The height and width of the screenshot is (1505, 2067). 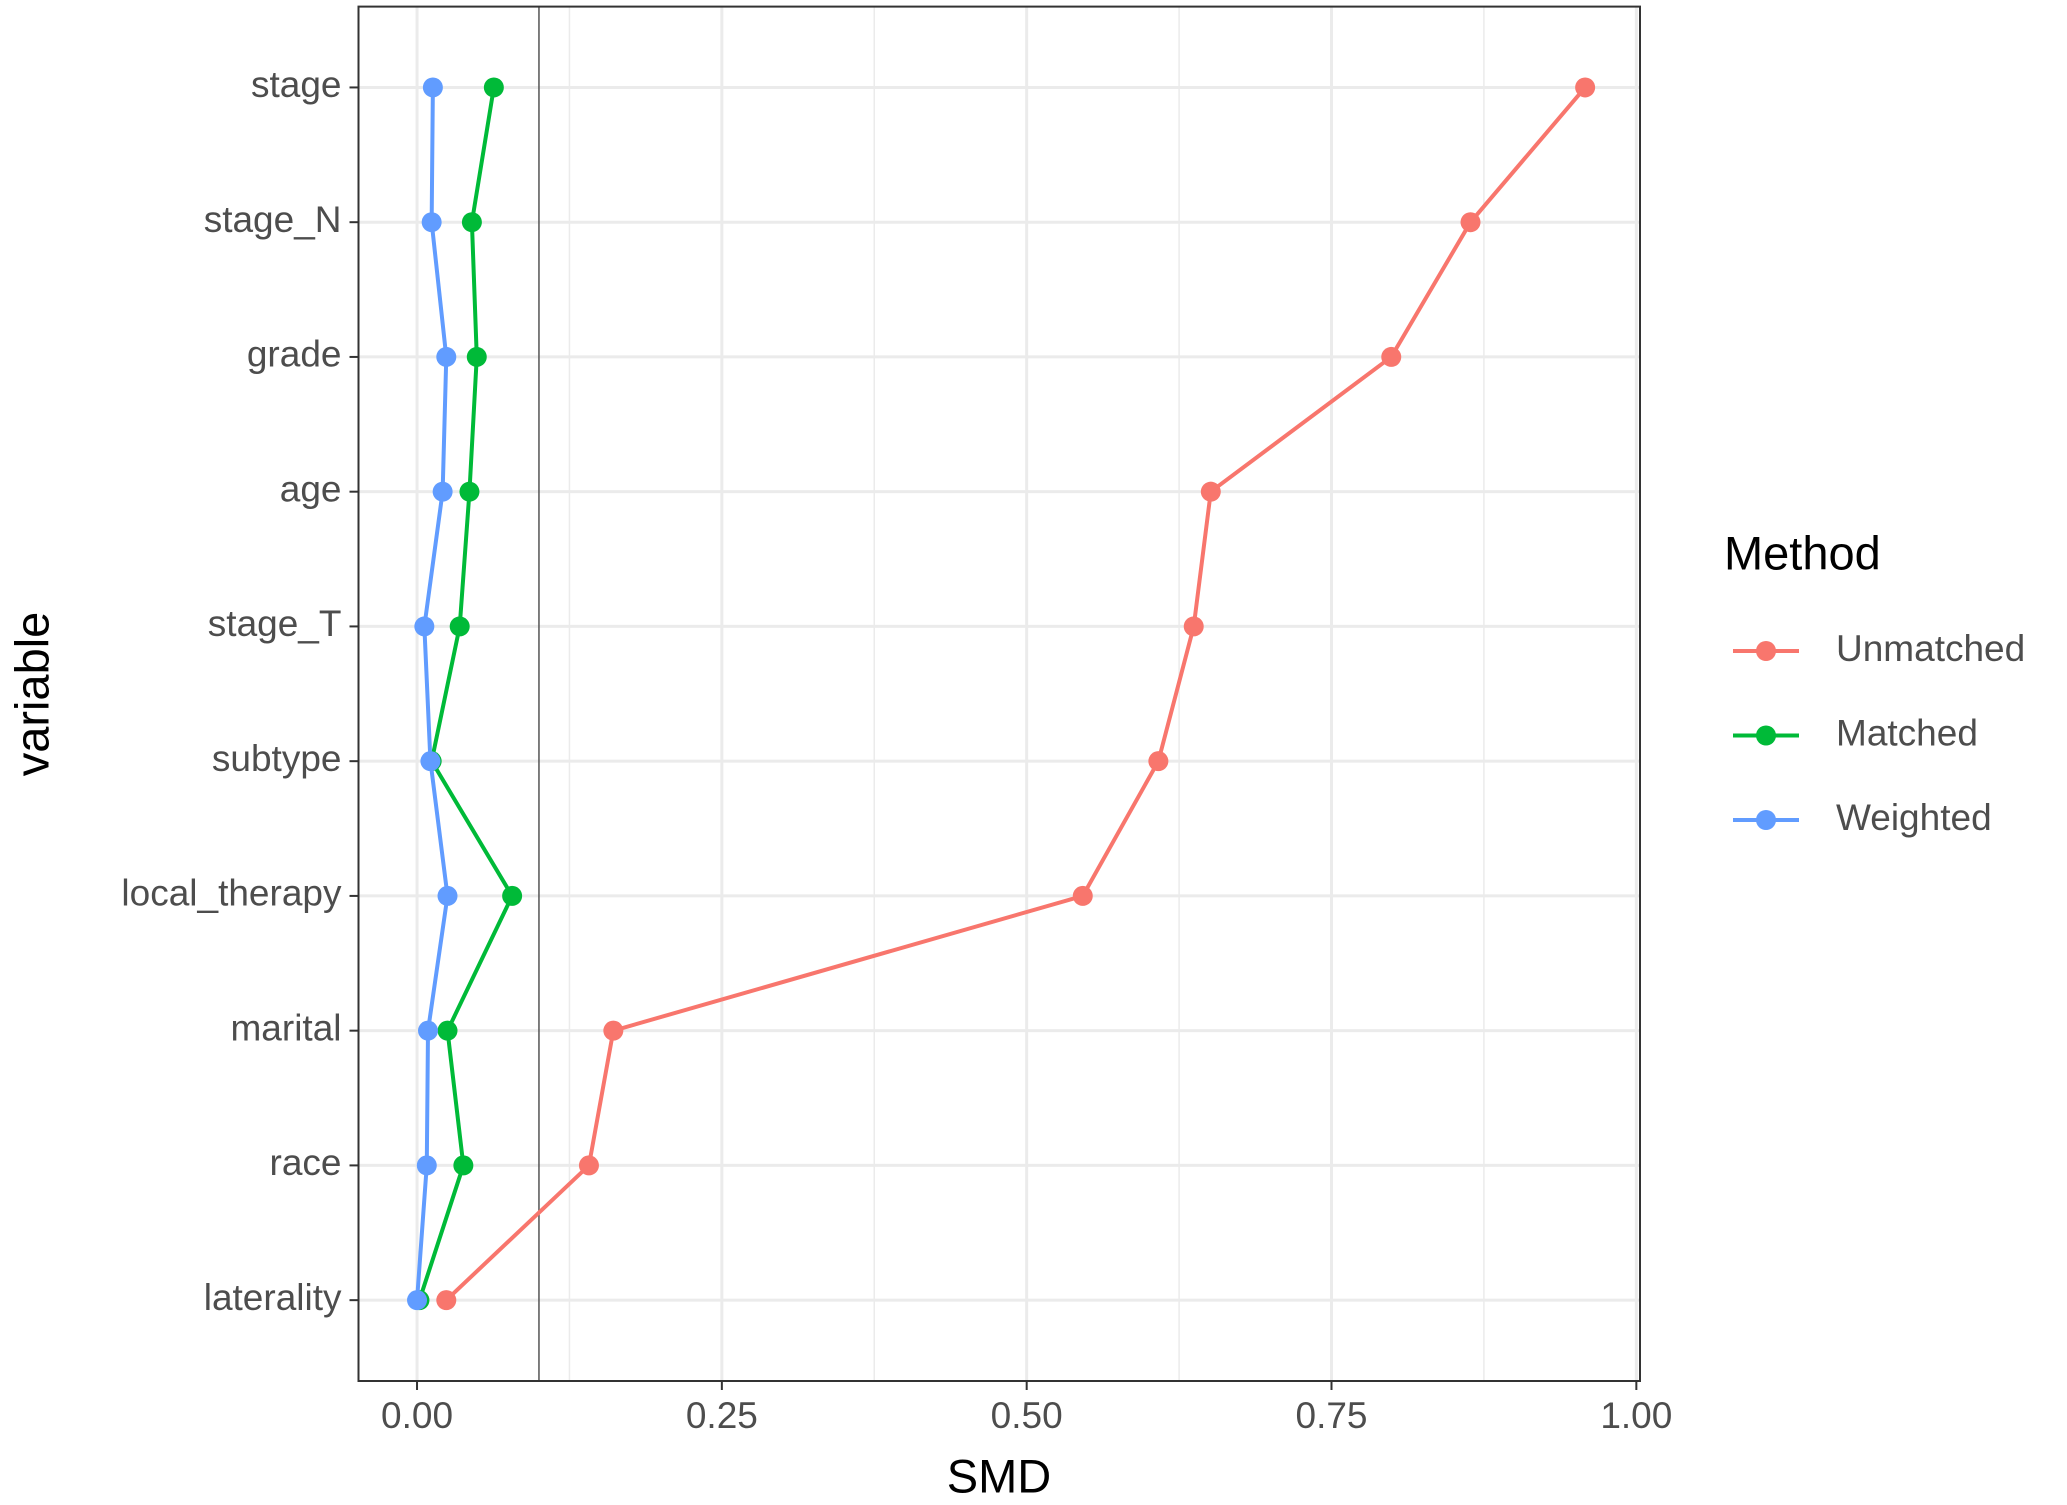 What do you see at coordinates (296, 84) in the screenshot?
I see `y-tick-label: stage` at bounding box center [296, 84].